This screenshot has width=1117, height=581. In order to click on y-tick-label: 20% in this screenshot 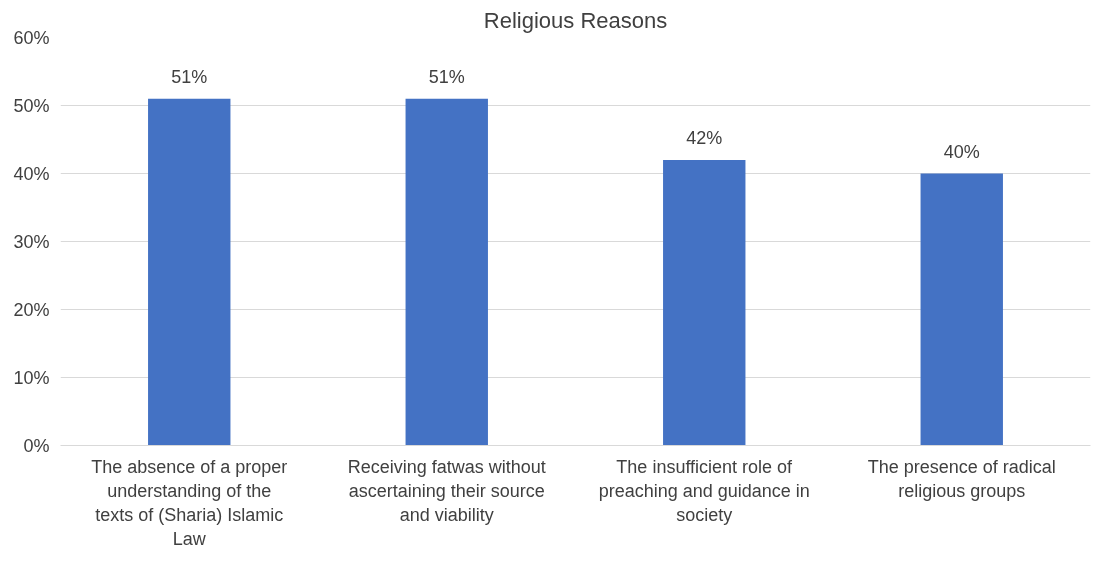, I will do `click(31, 309)`.